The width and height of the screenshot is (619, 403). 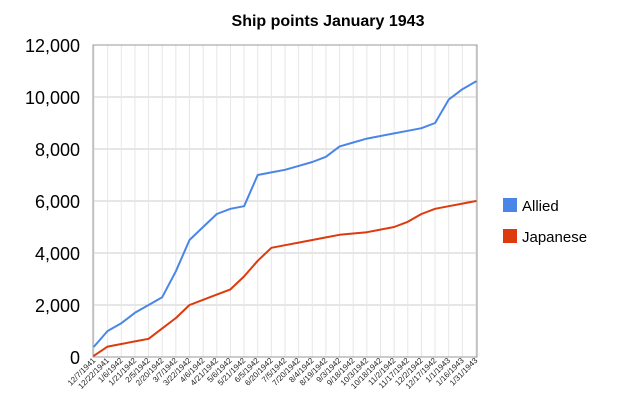 I want to click on y-tick-label: 0, so click(x=75, y=358).